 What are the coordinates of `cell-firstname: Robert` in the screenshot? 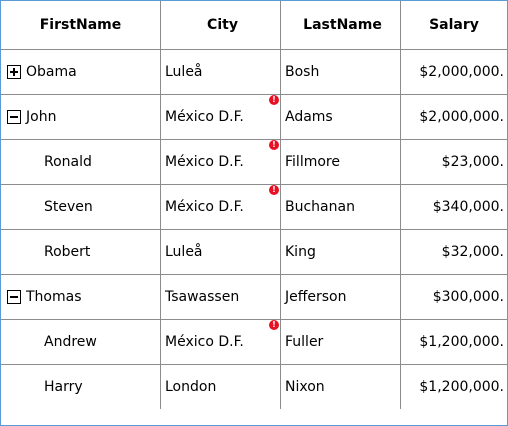 It's located at (81, 252).